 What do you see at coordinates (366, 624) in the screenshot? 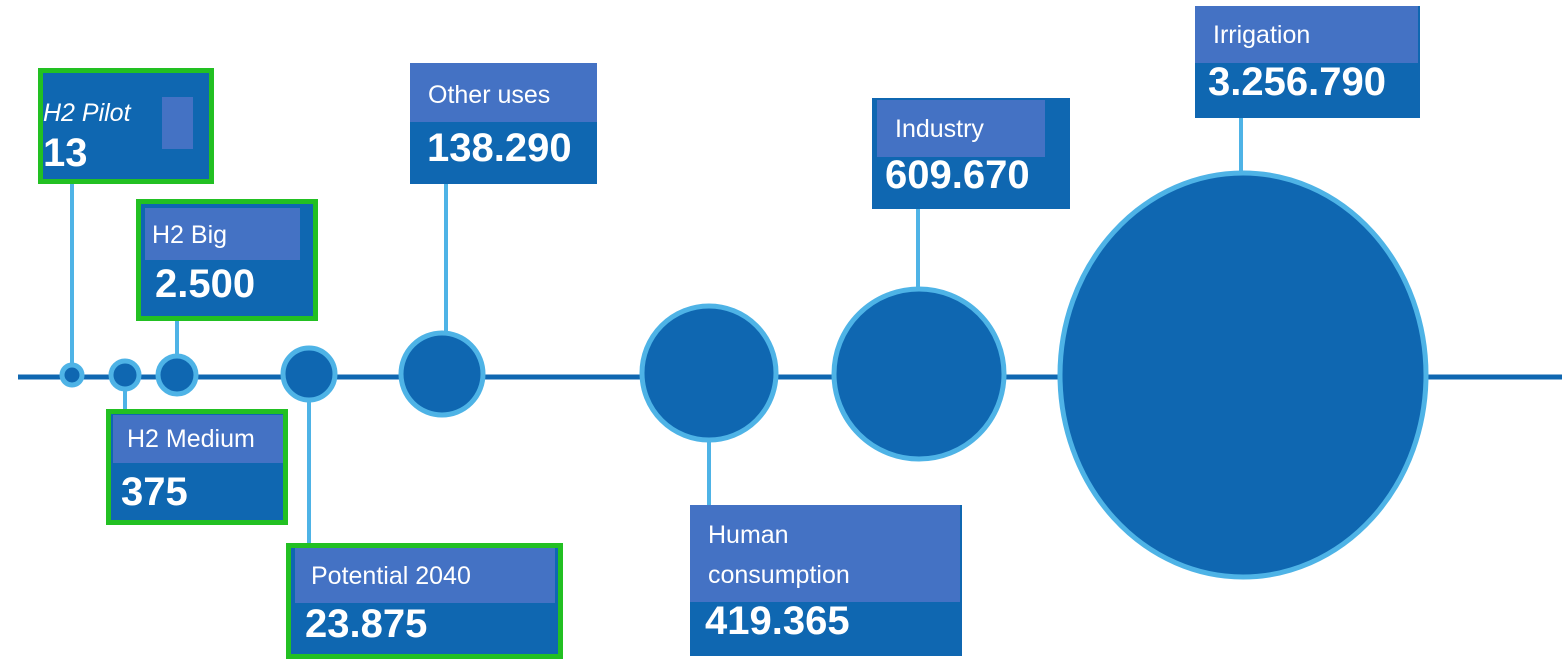
I see `node-value: 23.875` at bounding box center [366, 624].